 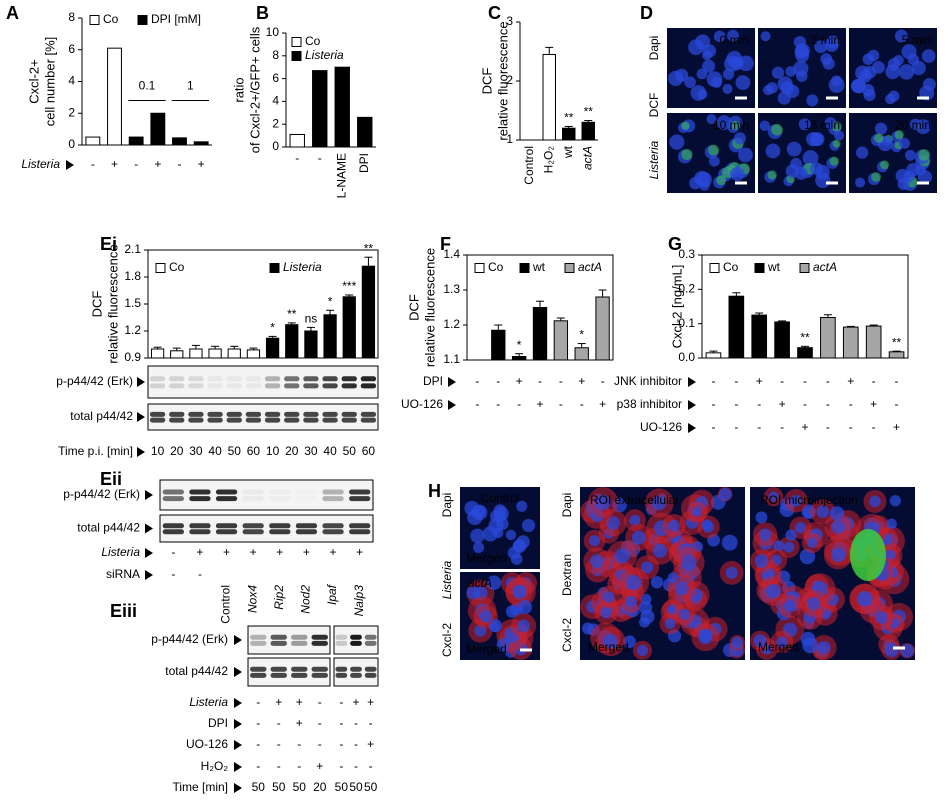 I want to click on y-tick-label: 1.8, so click(x=132, y=276).